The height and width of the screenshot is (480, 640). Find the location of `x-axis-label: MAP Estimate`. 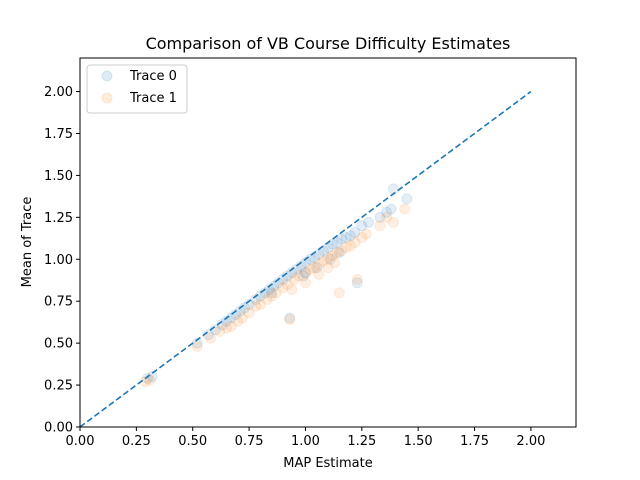

x-axis-label: MAP Estimate is located at coordinates (328, 463).